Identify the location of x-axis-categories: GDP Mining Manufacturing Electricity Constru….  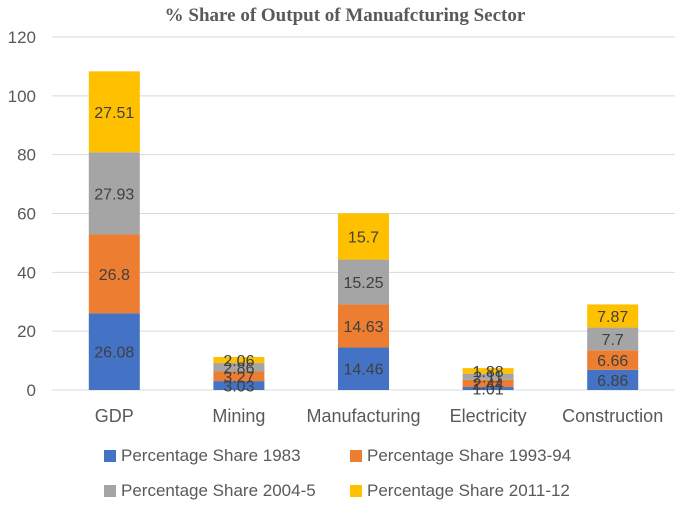
(379, 416).